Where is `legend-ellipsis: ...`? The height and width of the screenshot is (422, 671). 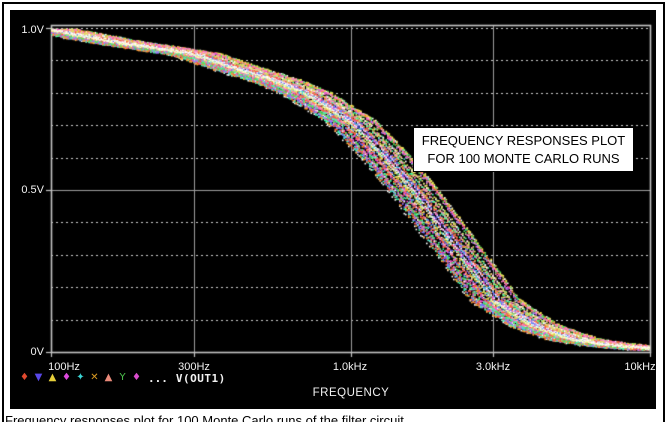 legend-ellipsis: ... is located at coordinates (158, 378).